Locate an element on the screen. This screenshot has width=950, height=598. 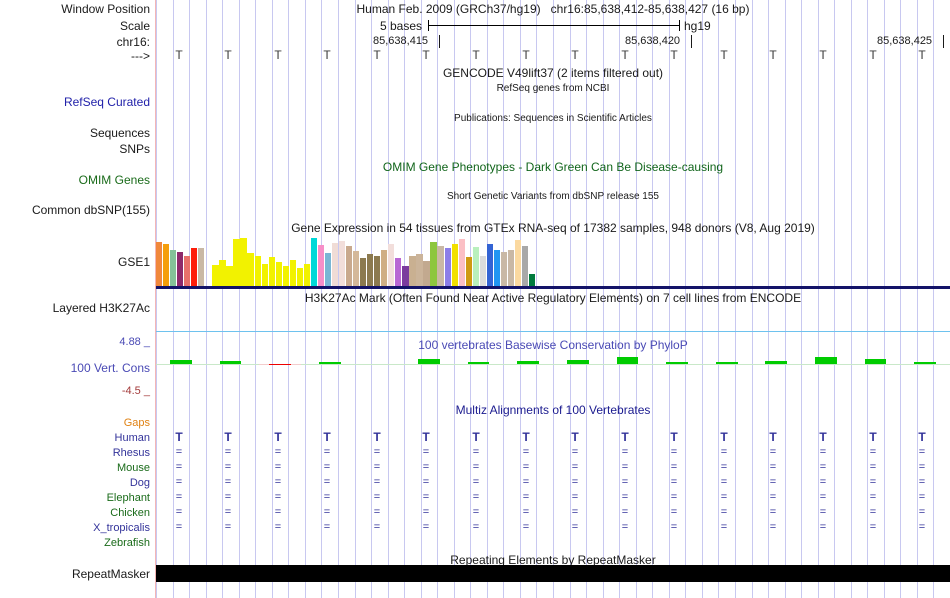
gtex-expression-barchart is located at coordinates (346, 261).